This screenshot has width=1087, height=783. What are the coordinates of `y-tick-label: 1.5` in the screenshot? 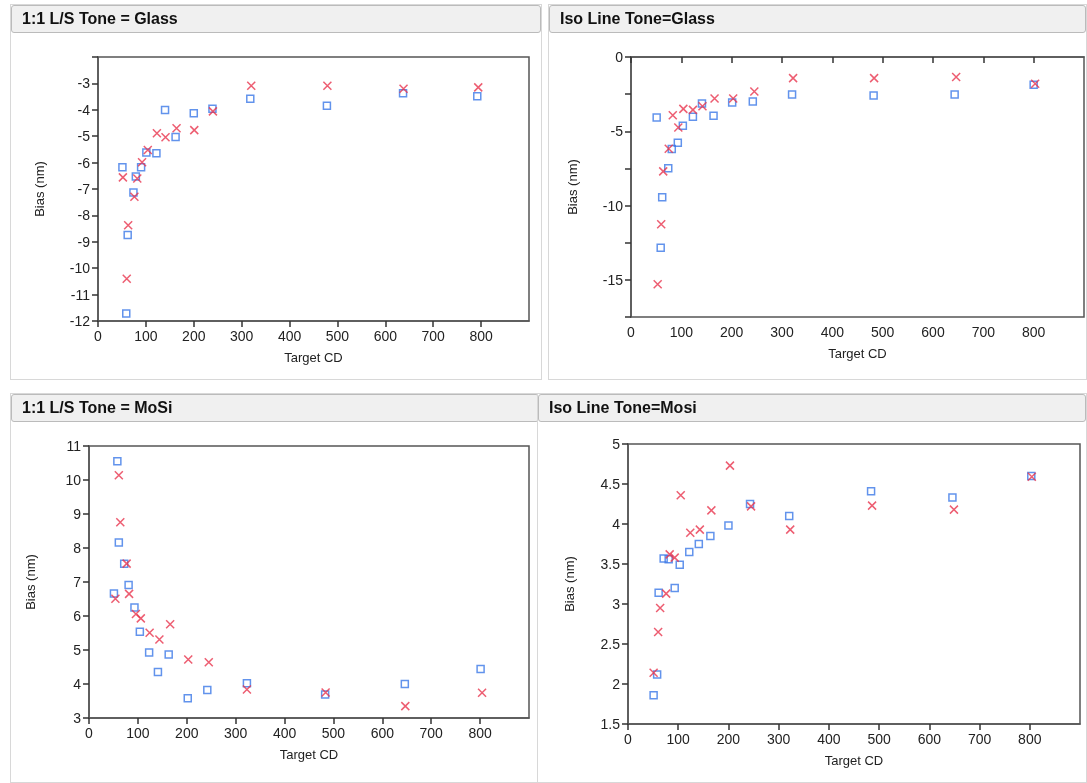 It's located at (610, 724).